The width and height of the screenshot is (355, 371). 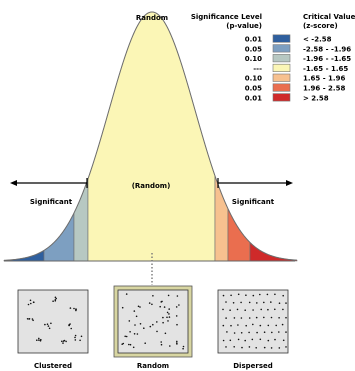 What do you see at coordinates (325, 69) in the screenshot?
I see `legend-zscore: -1.65 - 1.65` at bounding box center [325, 69].